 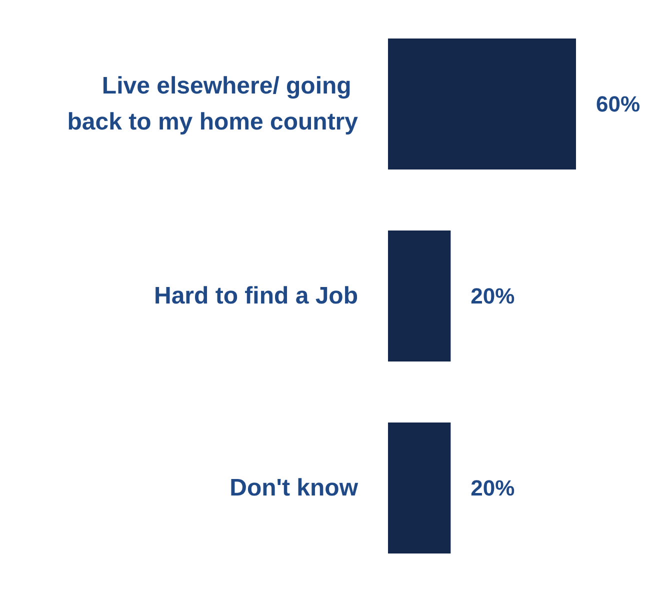 I want to click on data-label: 60%, so click(x=618, y=104).